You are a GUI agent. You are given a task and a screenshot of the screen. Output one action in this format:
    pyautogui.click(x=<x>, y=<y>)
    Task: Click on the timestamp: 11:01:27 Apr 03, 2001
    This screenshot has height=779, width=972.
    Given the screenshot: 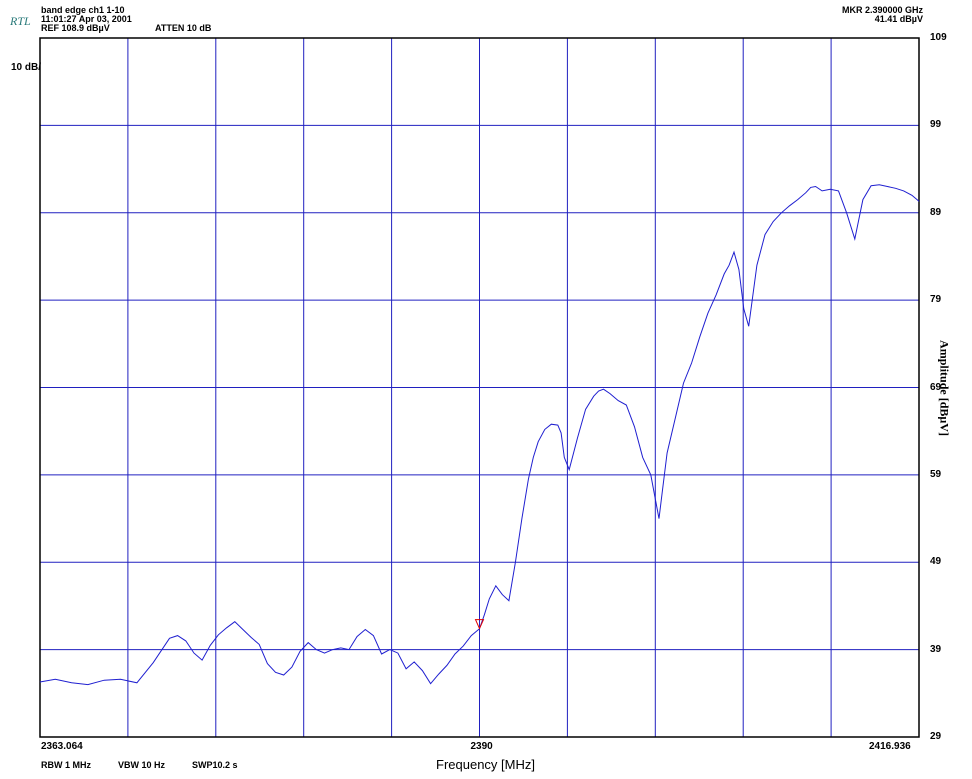 What is the action you would take?
    pyautogui.click(x=86, y=19)
    